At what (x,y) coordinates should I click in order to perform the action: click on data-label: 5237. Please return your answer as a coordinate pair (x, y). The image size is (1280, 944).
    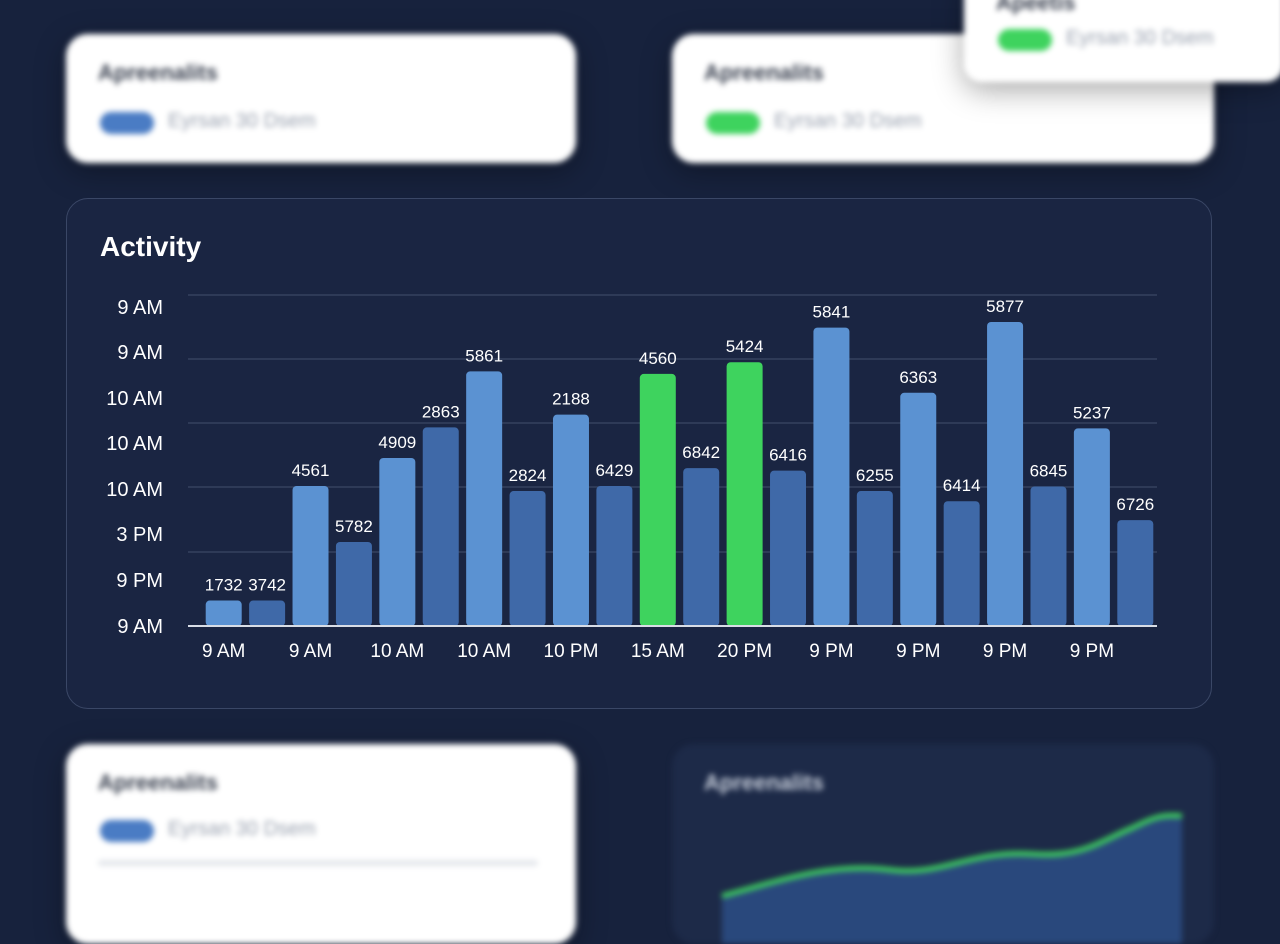
    Looking at the image, I should click on (1092, 412).